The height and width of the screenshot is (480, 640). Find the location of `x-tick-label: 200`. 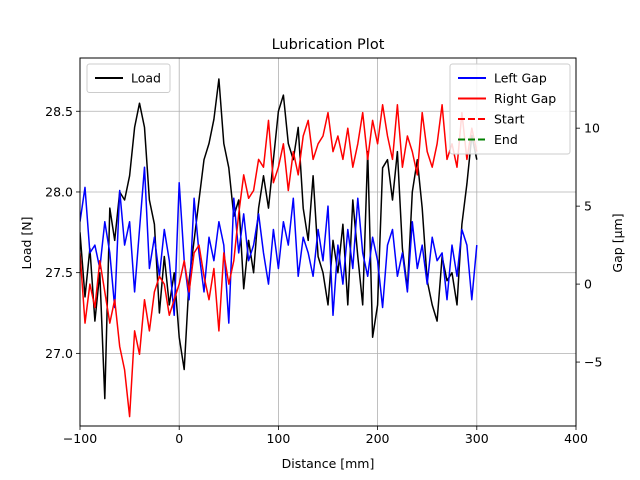

x-tick-label: 200 is located at coordinates (378, 438).